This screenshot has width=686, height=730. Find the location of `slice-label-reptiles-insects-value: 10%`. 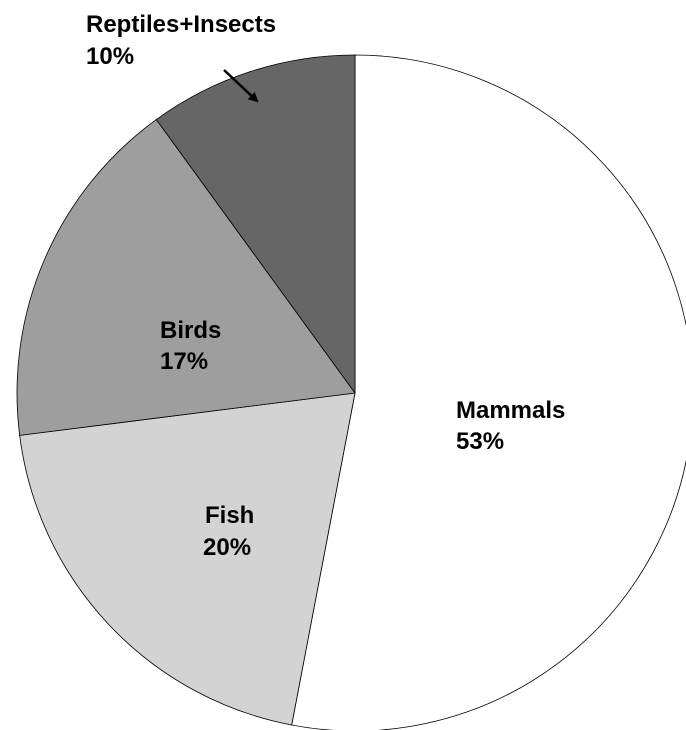

slice-label-reptiles-insects-value: 10% is located at coordinates (110, 56).